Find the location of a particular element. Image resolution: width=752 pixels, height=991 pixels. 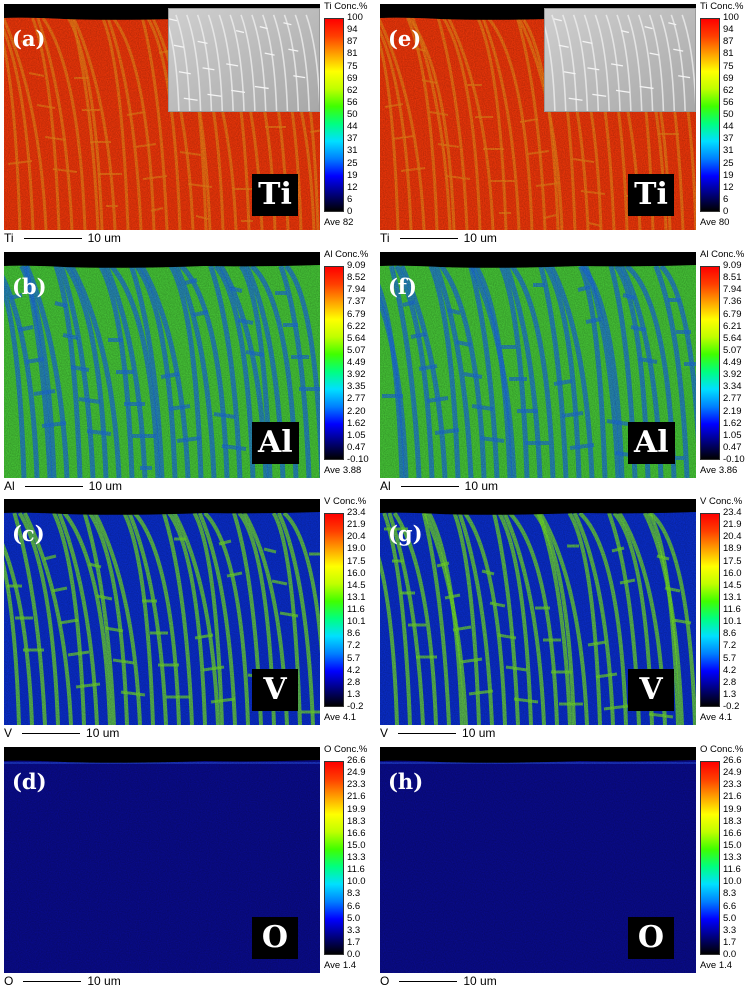

colorbar-tick-label: 23.3 is located at coordinates (732, 784).